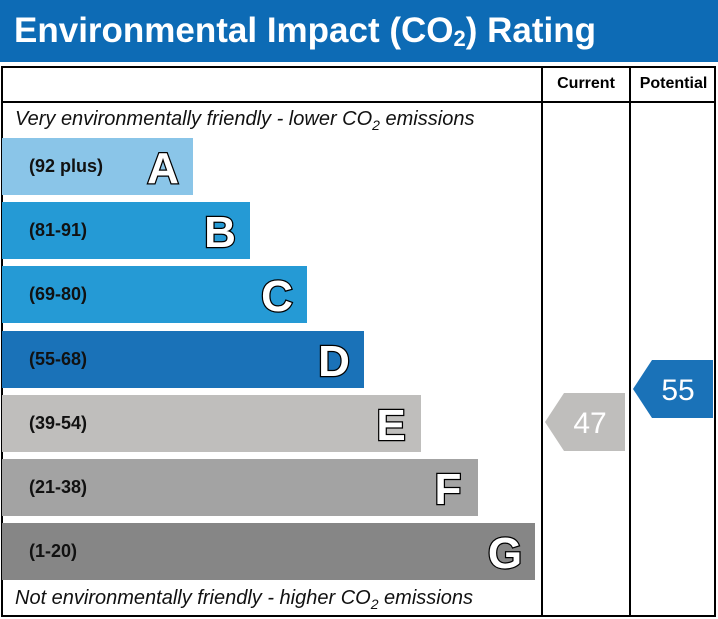  I want to click on band-range: (1-20), so click(53, 551).